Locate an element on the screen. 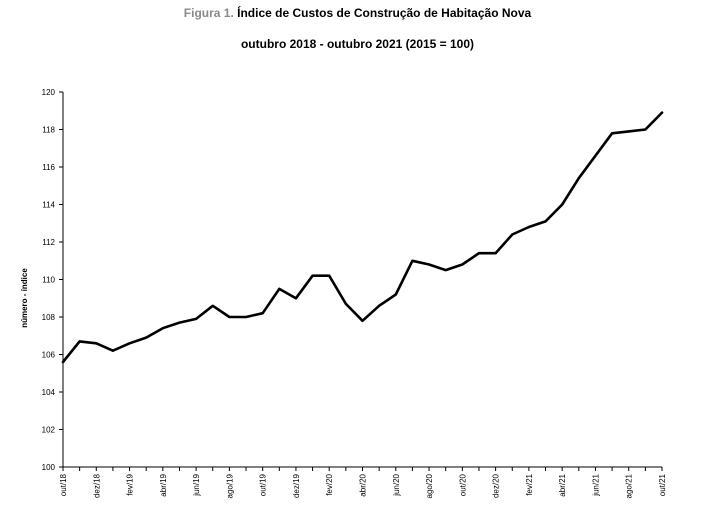 This screenshot has width=715, height=522. y-tick-label: 108 is located at coordinates (49, 317).